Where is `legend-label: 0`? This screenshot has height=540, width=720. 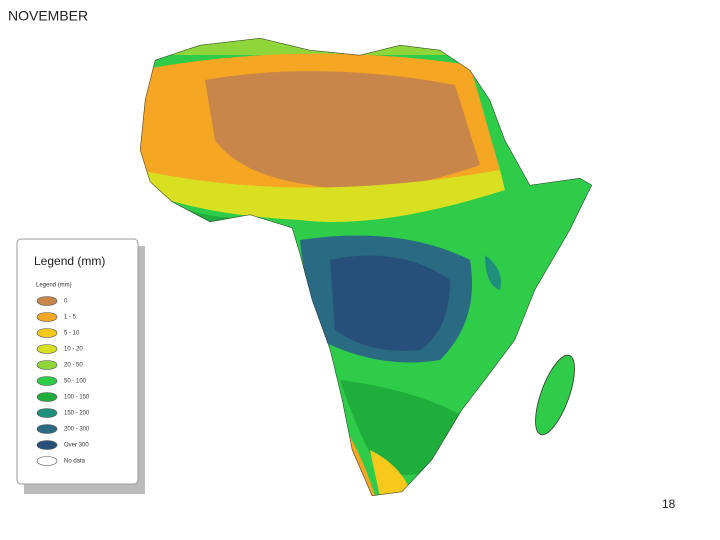
legend-label: 0 is located at coordinates (66, 302).